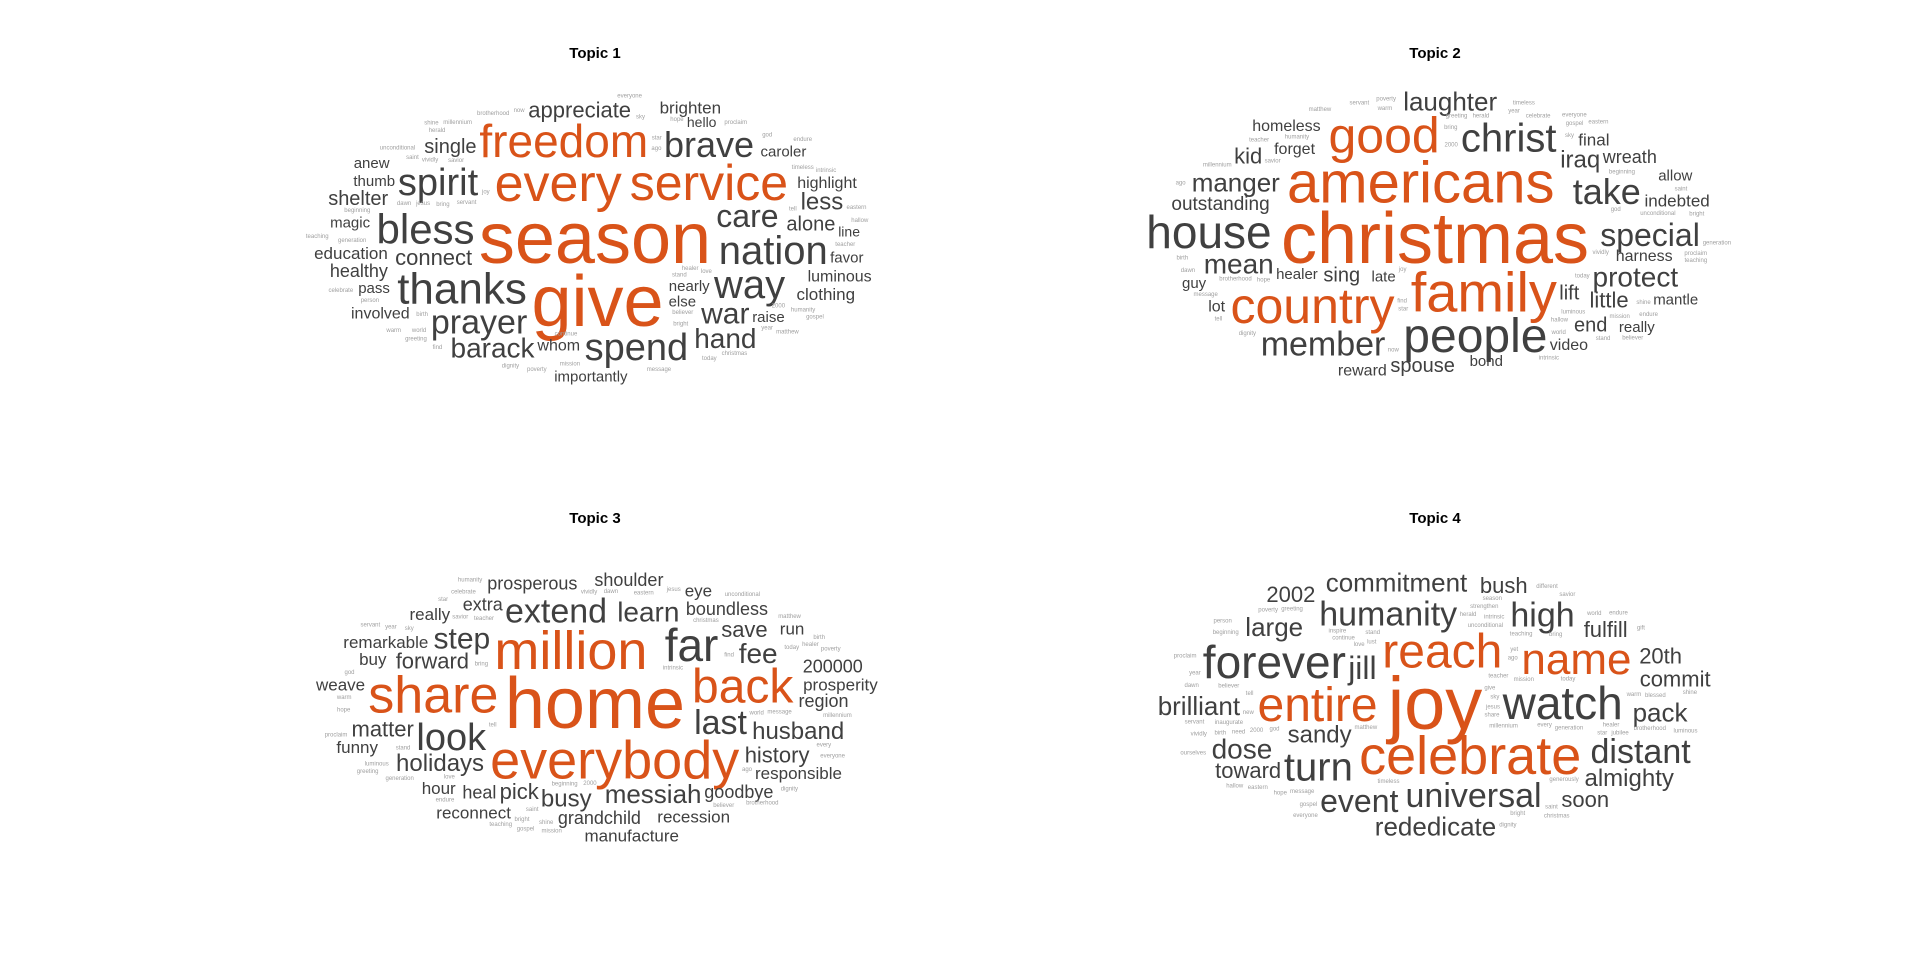 The image size is (1920, 963). I want to click on word-indebted: indebted, so click(1677, 201).